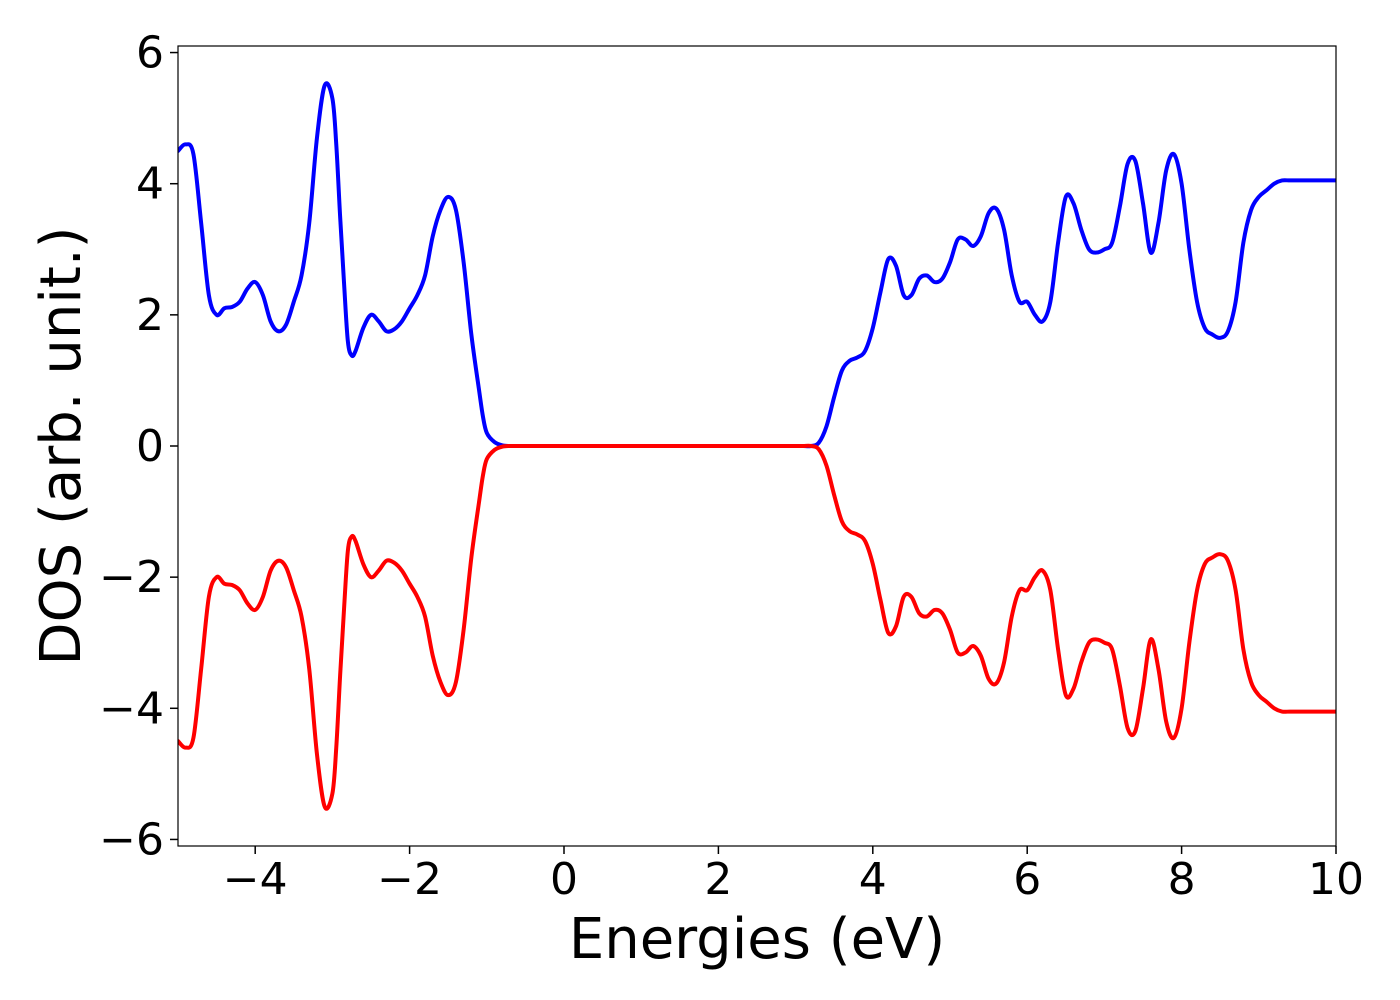 The width and height of the screenshot is (1400, 1000). Describe the element at coordinates (150, 315) in the screenshot. I see `y-tick-label: 2` at that location.